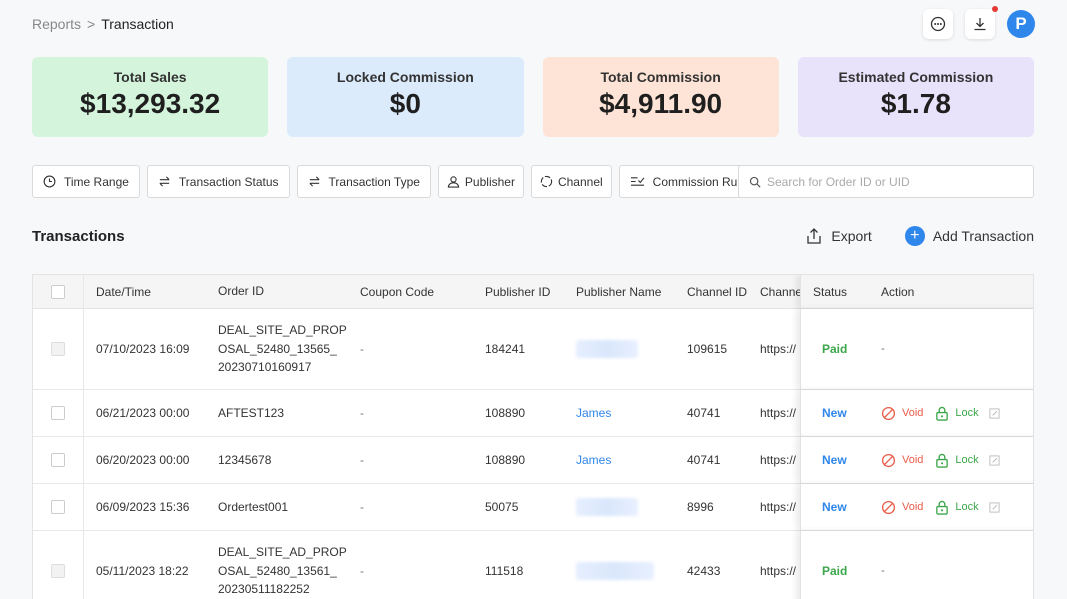  What do you see at coordinates (142, 571) in the screenshot?
I see `date-cell: 05/11/2023 18:22` at bounding box center [142, 571].